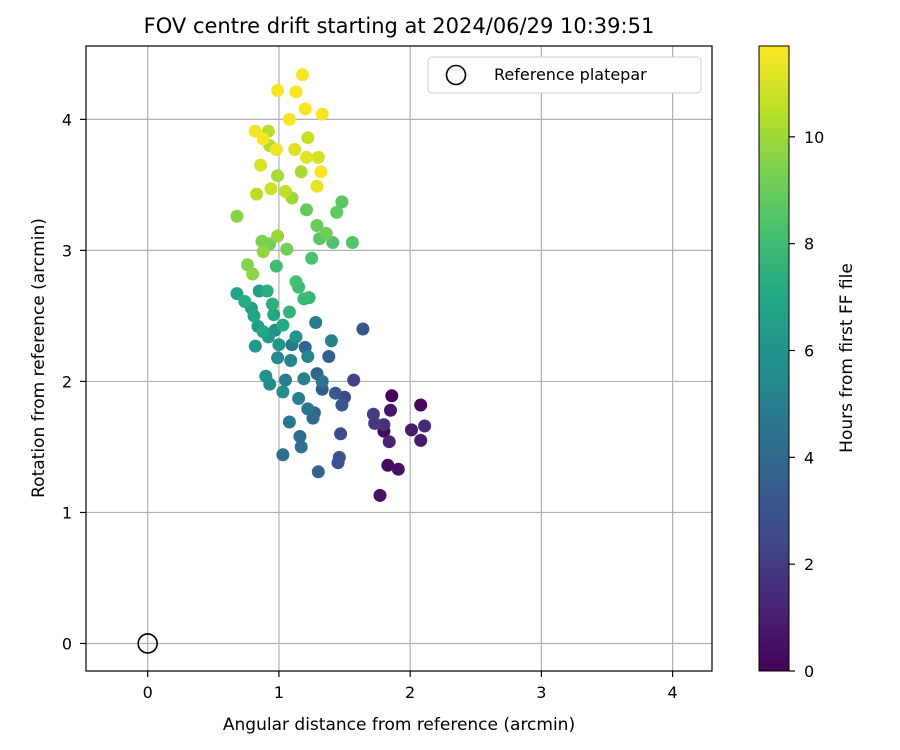  I want to click on x-tick-label: 1, so click(279, 692).